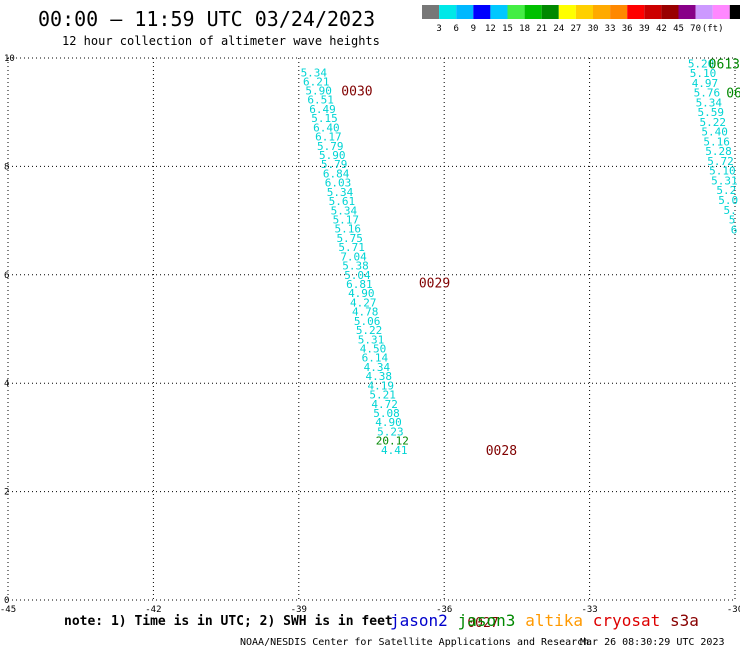 The height and width of the screenshot is (650, 740). Describe the element at coordinates (507, 29) in the screenshot. I see `color-scale-label: 15` at that location.